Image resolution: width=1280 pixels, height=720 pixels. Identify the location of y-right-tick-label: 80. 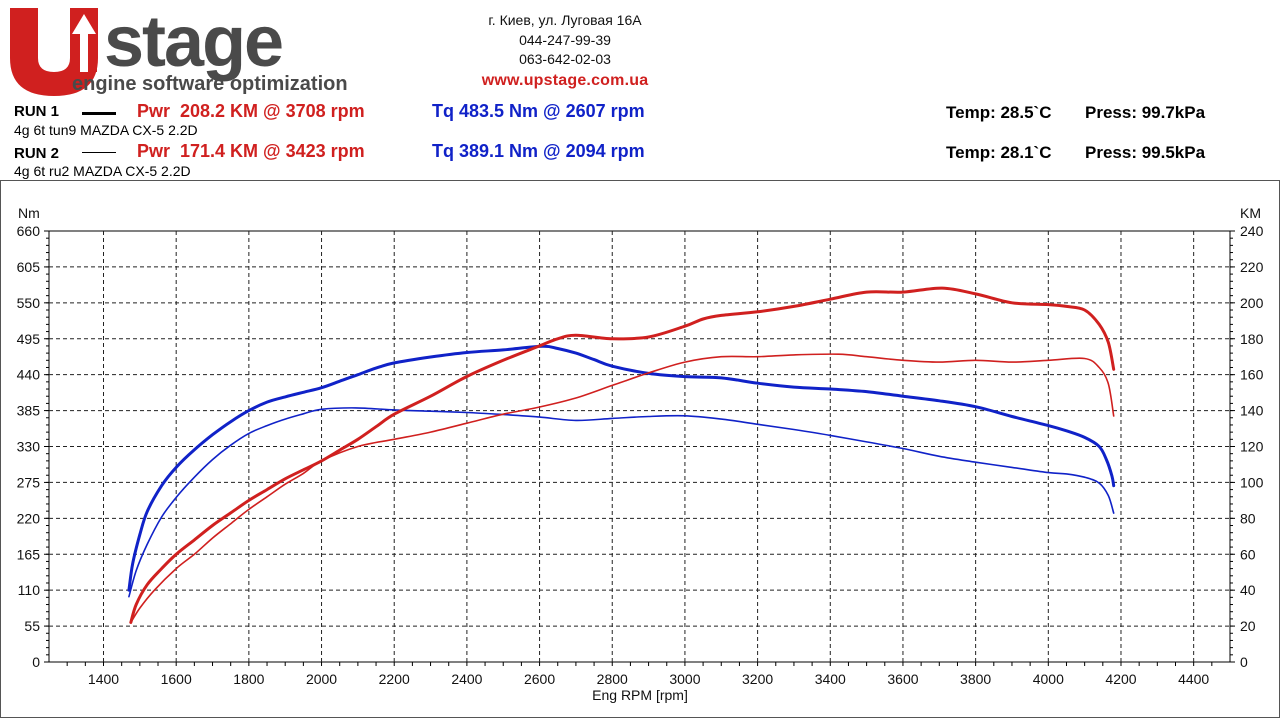
(1248, 518).